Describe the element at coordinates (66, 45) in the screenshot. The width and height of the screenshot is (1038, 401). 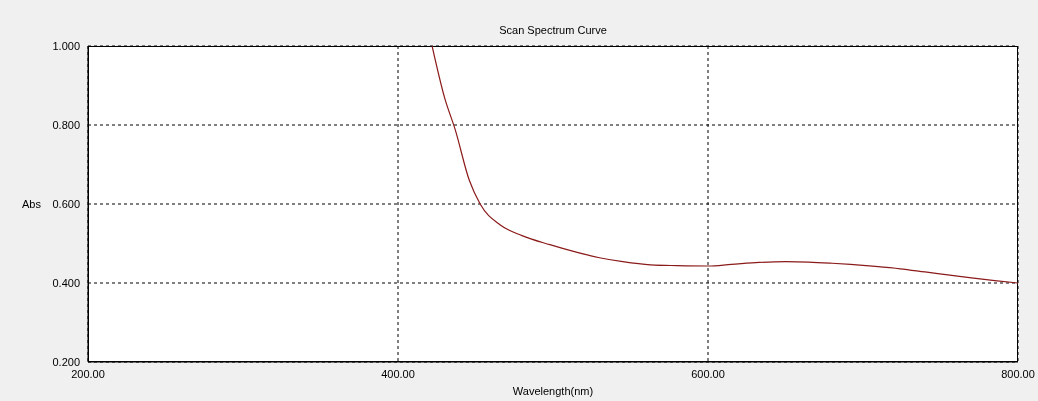
I see `y-tick-label: 1.000` at that location.